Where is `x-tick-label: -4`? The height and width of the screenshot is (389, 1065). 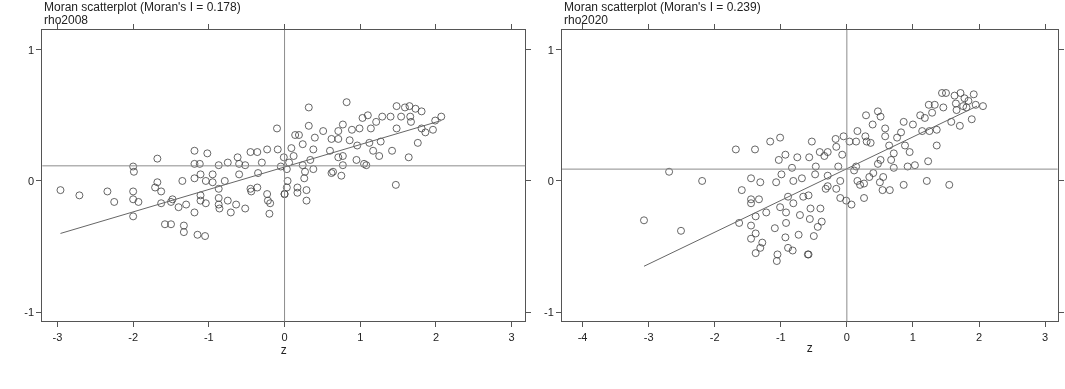 x-tick-label: -4 is located at coordinates (582, 336).